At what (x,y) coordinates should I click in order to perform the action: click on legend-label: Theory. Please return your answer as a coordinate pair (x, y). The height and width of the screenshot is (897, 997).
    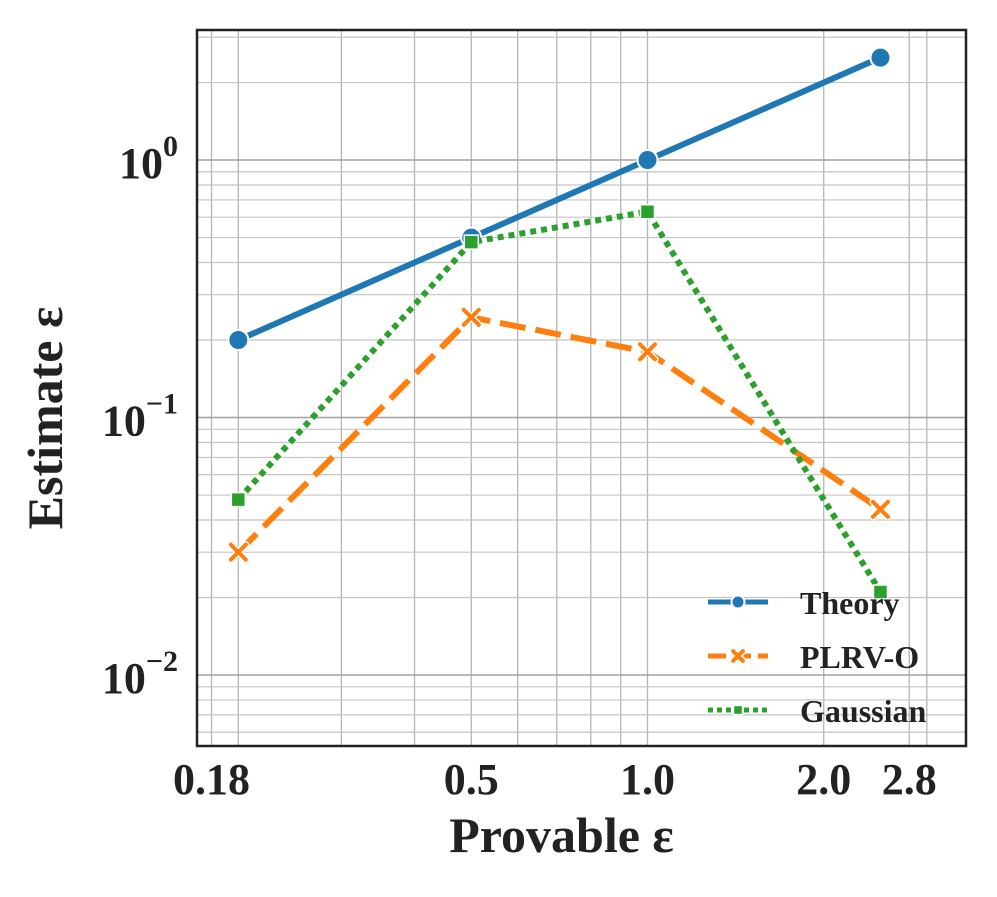
    Looking at the image, I should click on (850, 603).